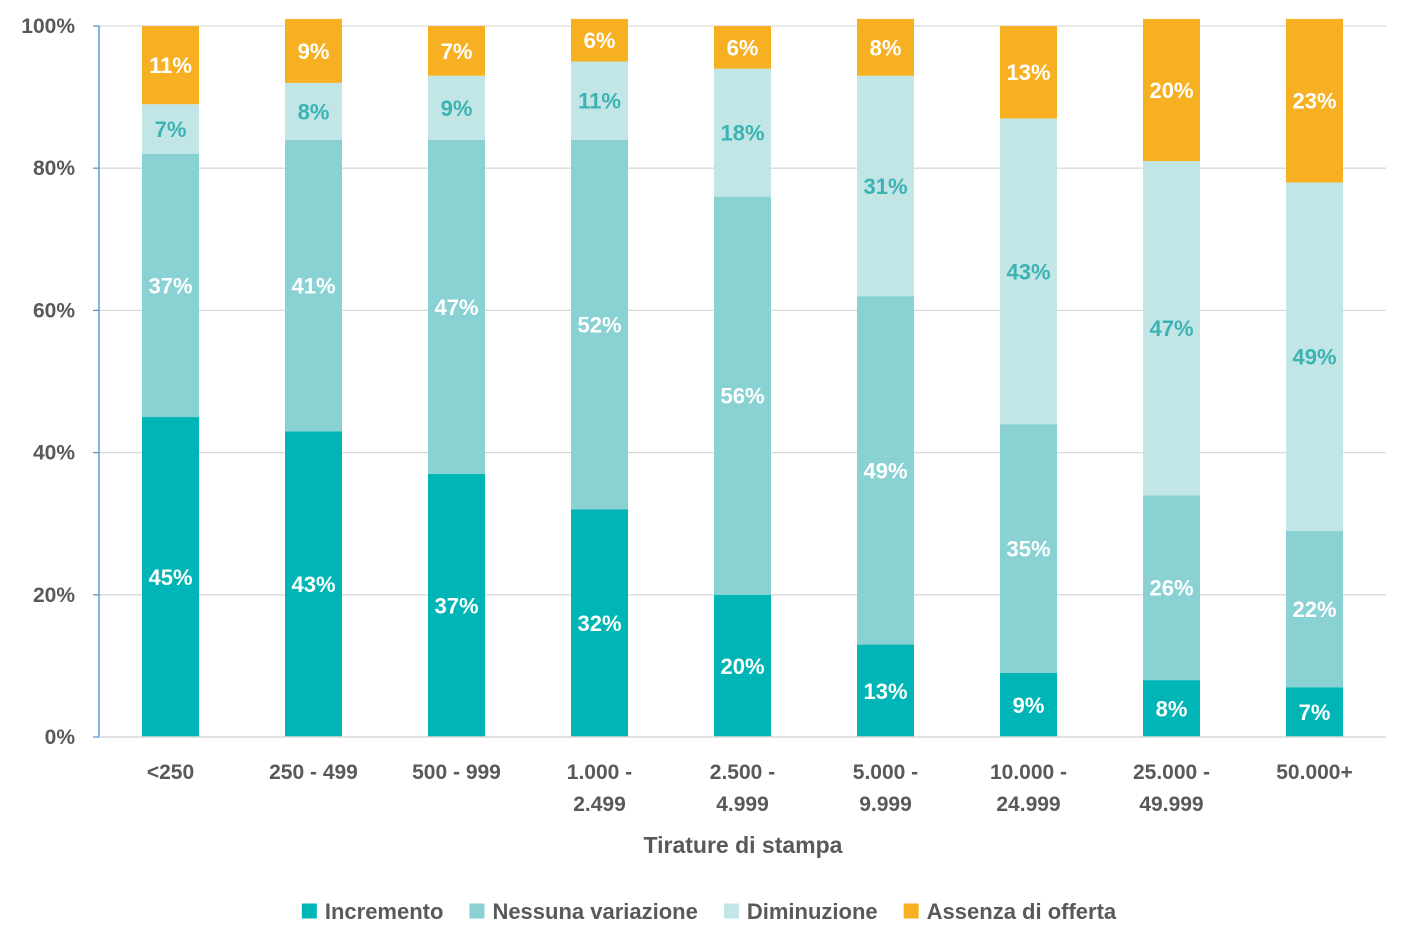 This screenshot has height=946, width=1409. Describe the element at coordinates (1028, 772) in the screenshot. I see `x-tick-label: 10.000 -` at that location.